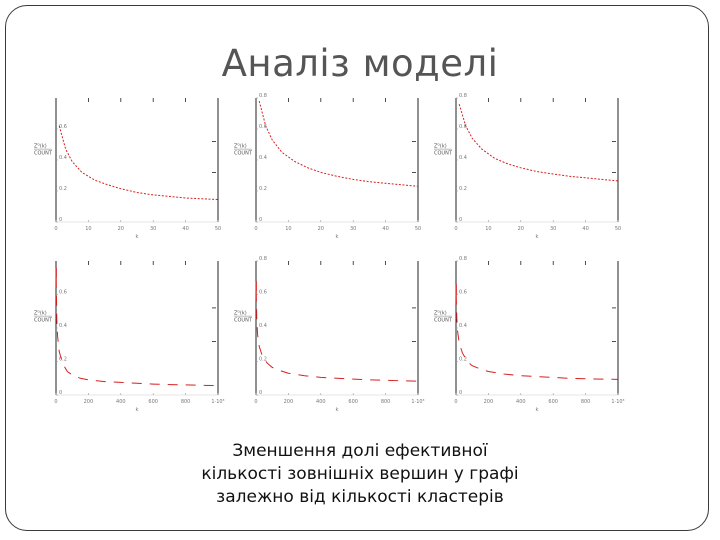 This screenshot has width=720, height=540. I want to click on chart-3: 0 10 20 30 40 50 0 0.2 0.4 0.6 0.8 Zᴳ(k)COUNT k, so click(527, 166).